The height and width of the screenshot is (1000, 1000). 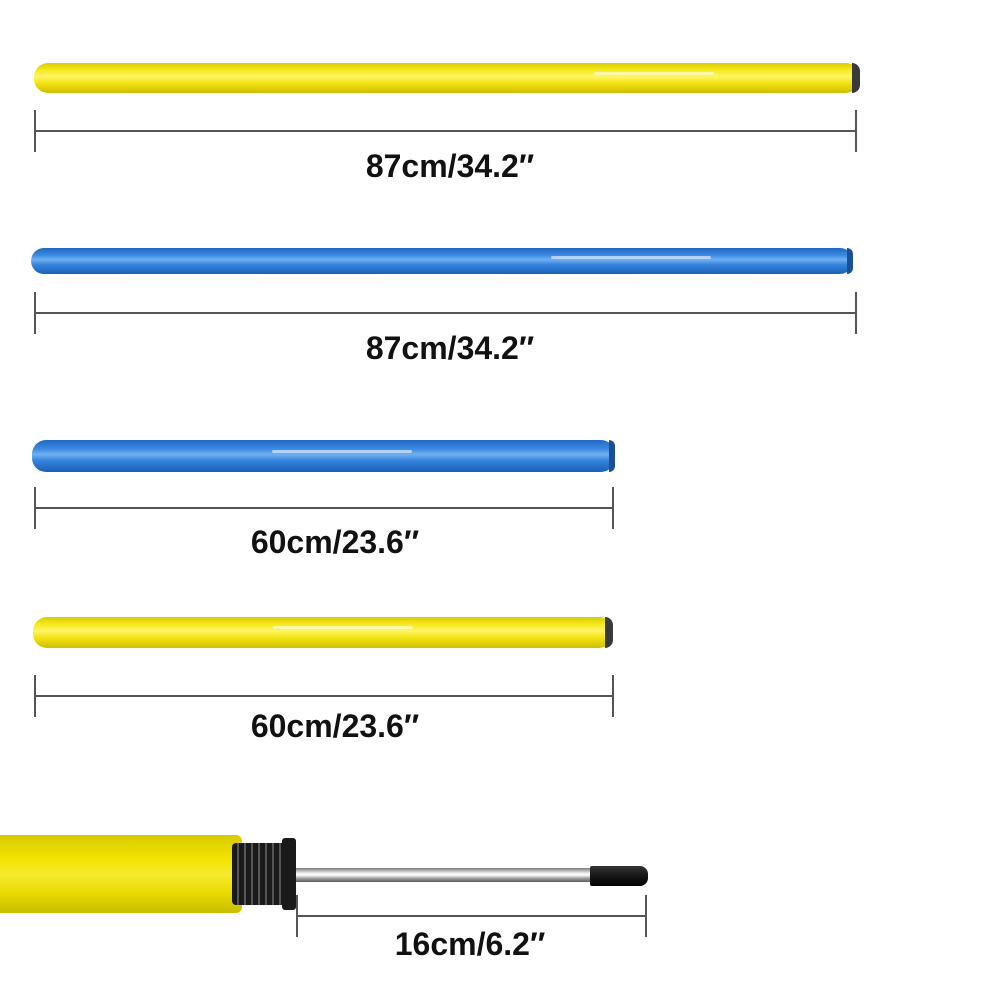 I want to click on blue-pole-87cm, so click(x=442, y=261).